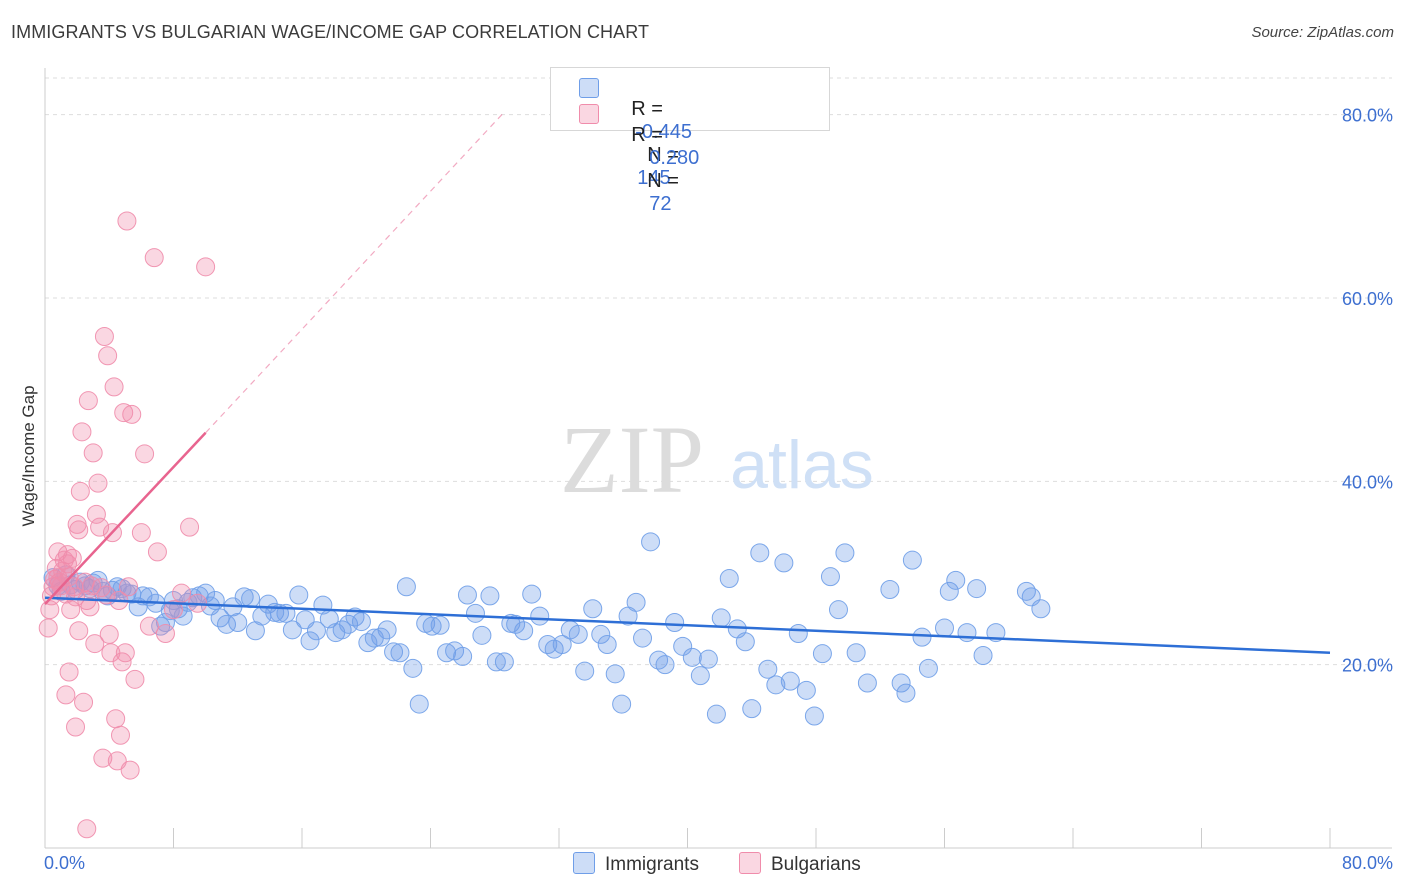 This screenshot has height=892, width=1406. I want to click on legend-label-immigrants: Immigrants, so click(652, 864).